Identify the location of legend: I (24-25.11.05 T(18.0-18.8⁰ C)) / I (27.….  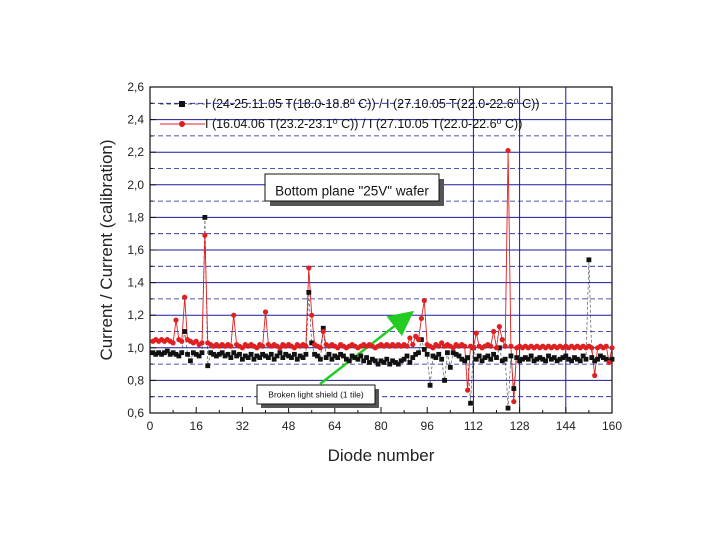
(350, 114).